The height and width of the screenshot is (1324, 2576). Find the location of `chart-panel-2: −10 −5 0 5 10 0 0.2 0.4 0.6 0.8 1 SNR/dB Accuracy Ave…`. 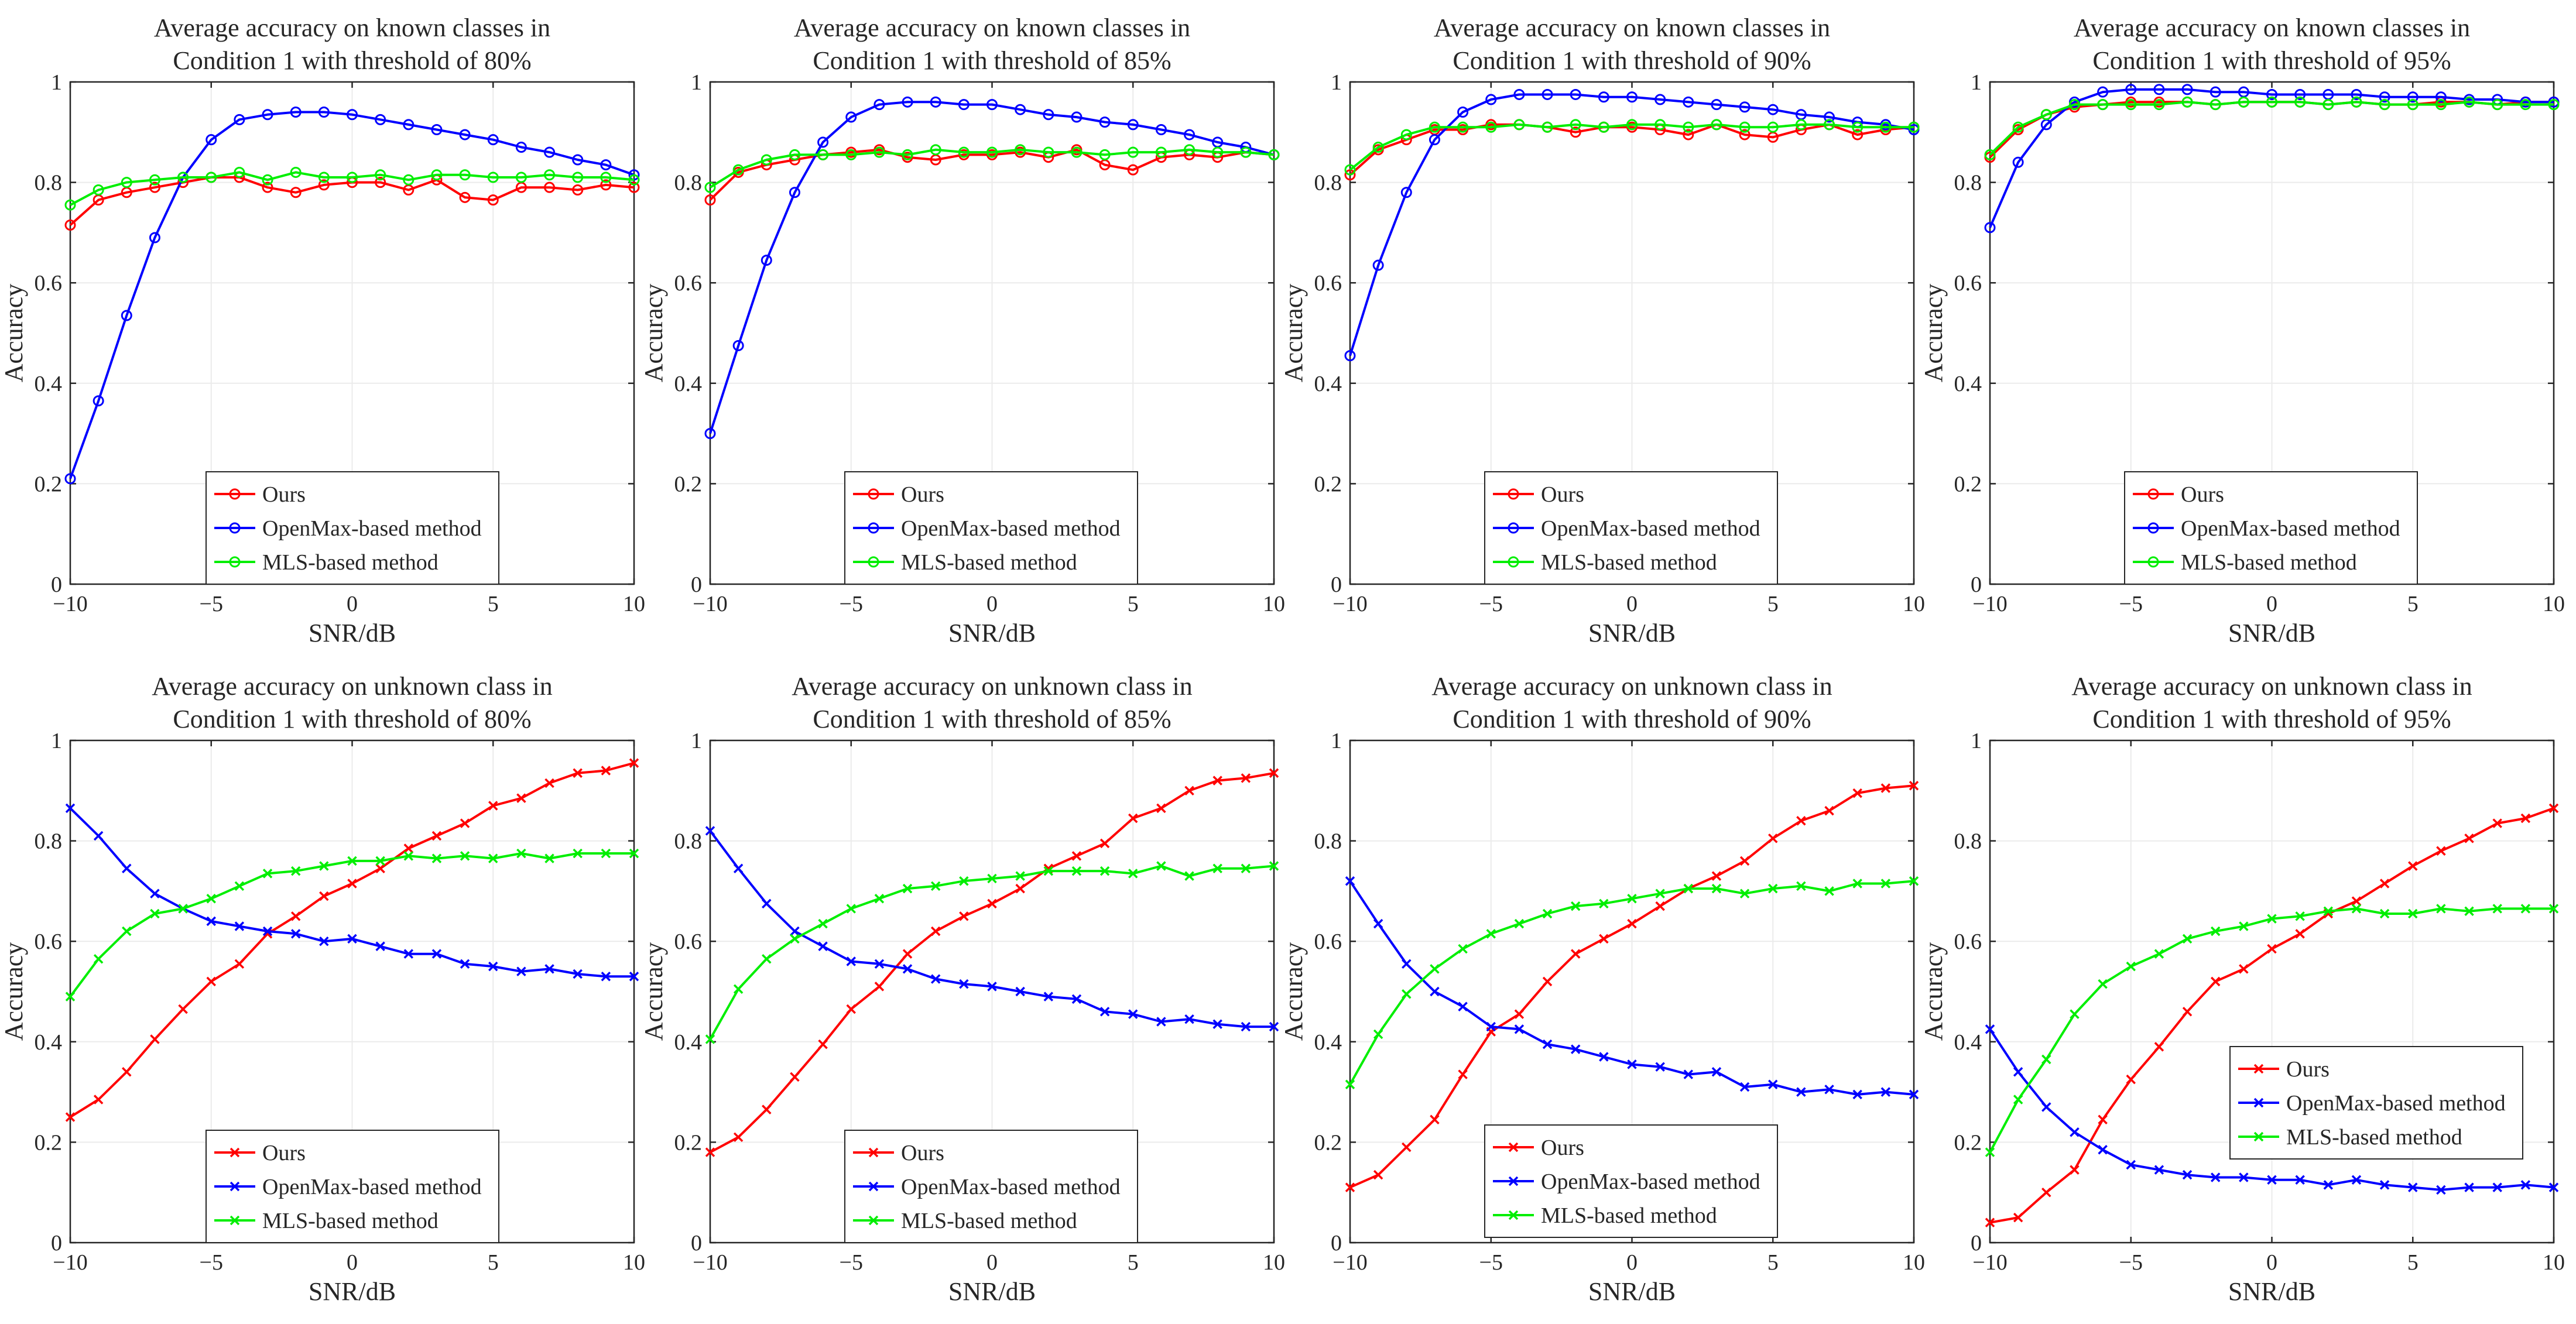

chart-panel-2: −10 −5 0 5 10 0 0.2 0.4 0.6 0.8 1 SNR/dB Accuracy Ave… is located at coordinates (962, 330).